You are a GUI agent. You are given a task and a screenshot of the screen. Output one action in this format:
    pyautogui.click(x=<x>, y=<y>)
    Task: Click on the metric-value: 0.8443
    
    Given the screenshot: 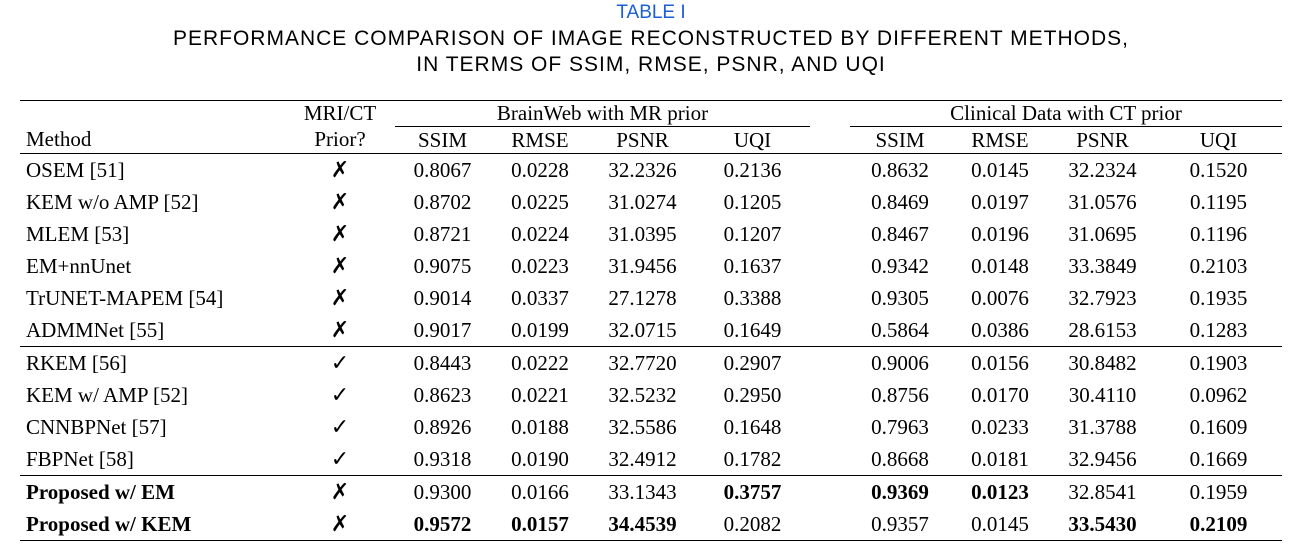 What is the action you would take?
    pyautogui.click(x=442, y=362)
    